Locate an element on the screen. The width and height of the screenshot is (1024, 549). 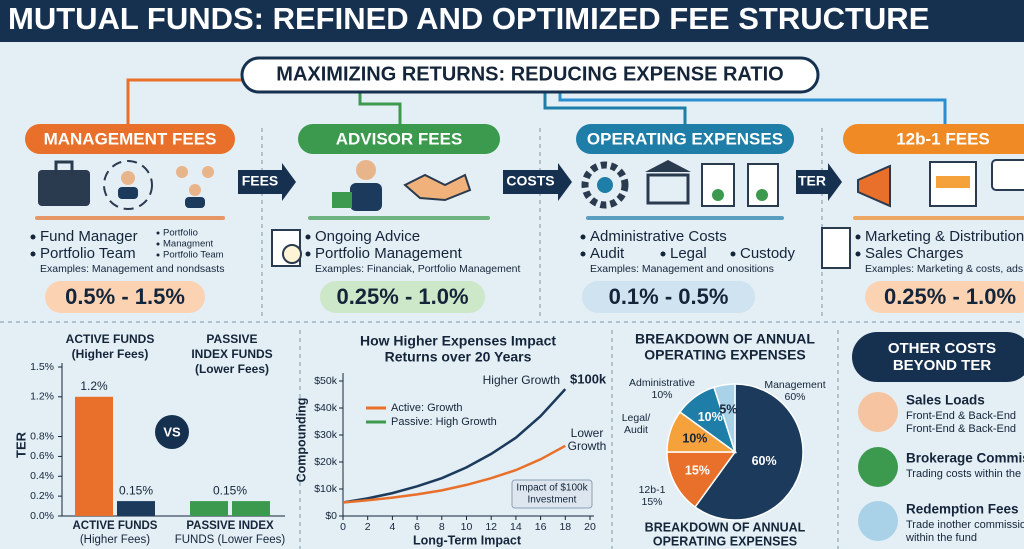
group-header: (Higher Fees) is located at coordinates (110, 354).